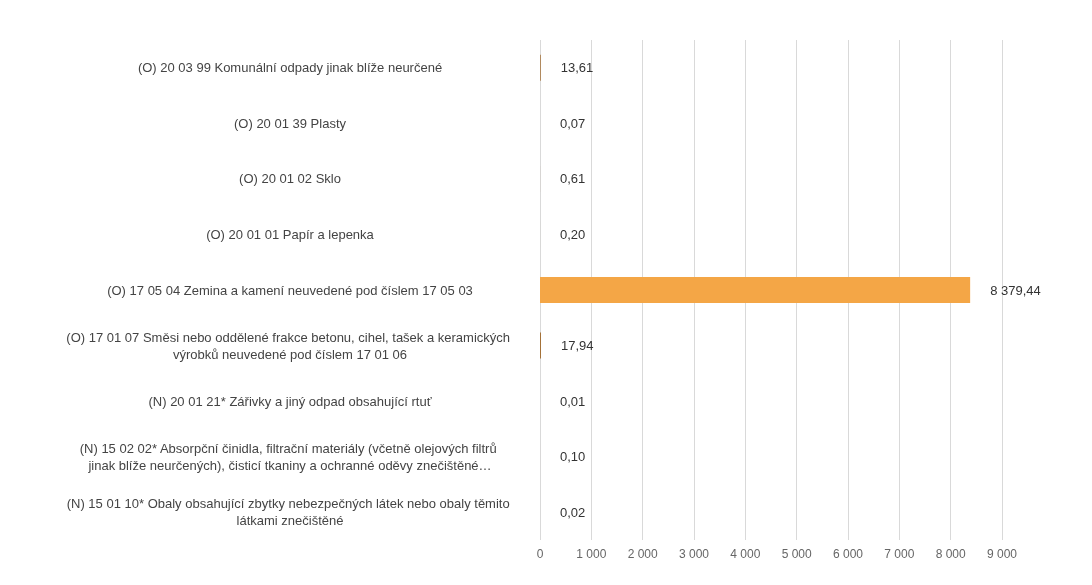 This screenshot has width=1092, height=585. Describe the element at coordinates (755, 290) in the screenshot. I see `bar` at that location.